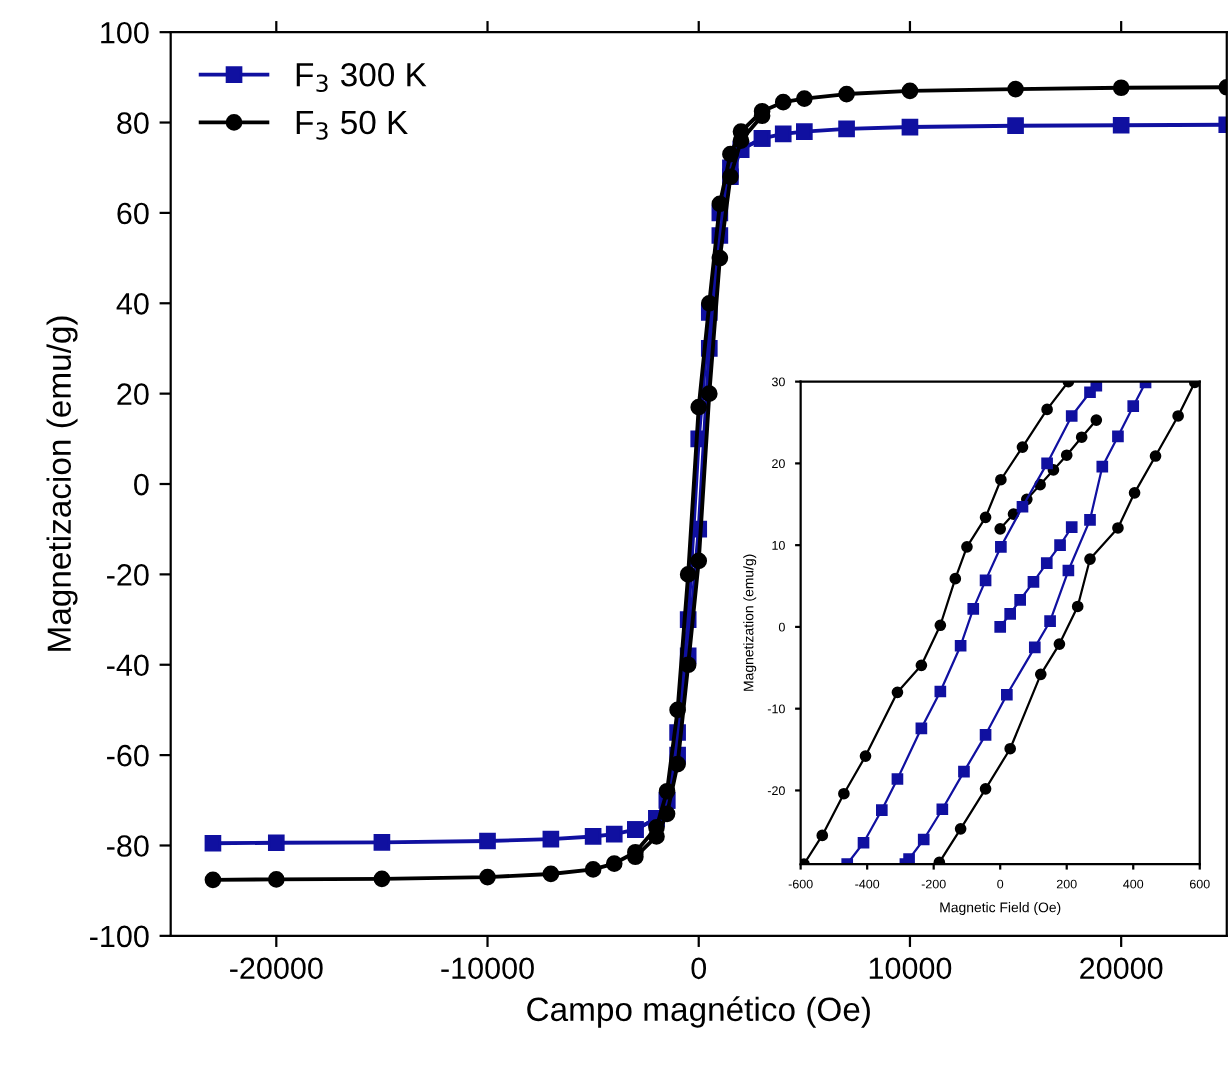  Describe the element at coordinates (133, 394) in the screenshot. I see `y-tick-label: 20` at that location.